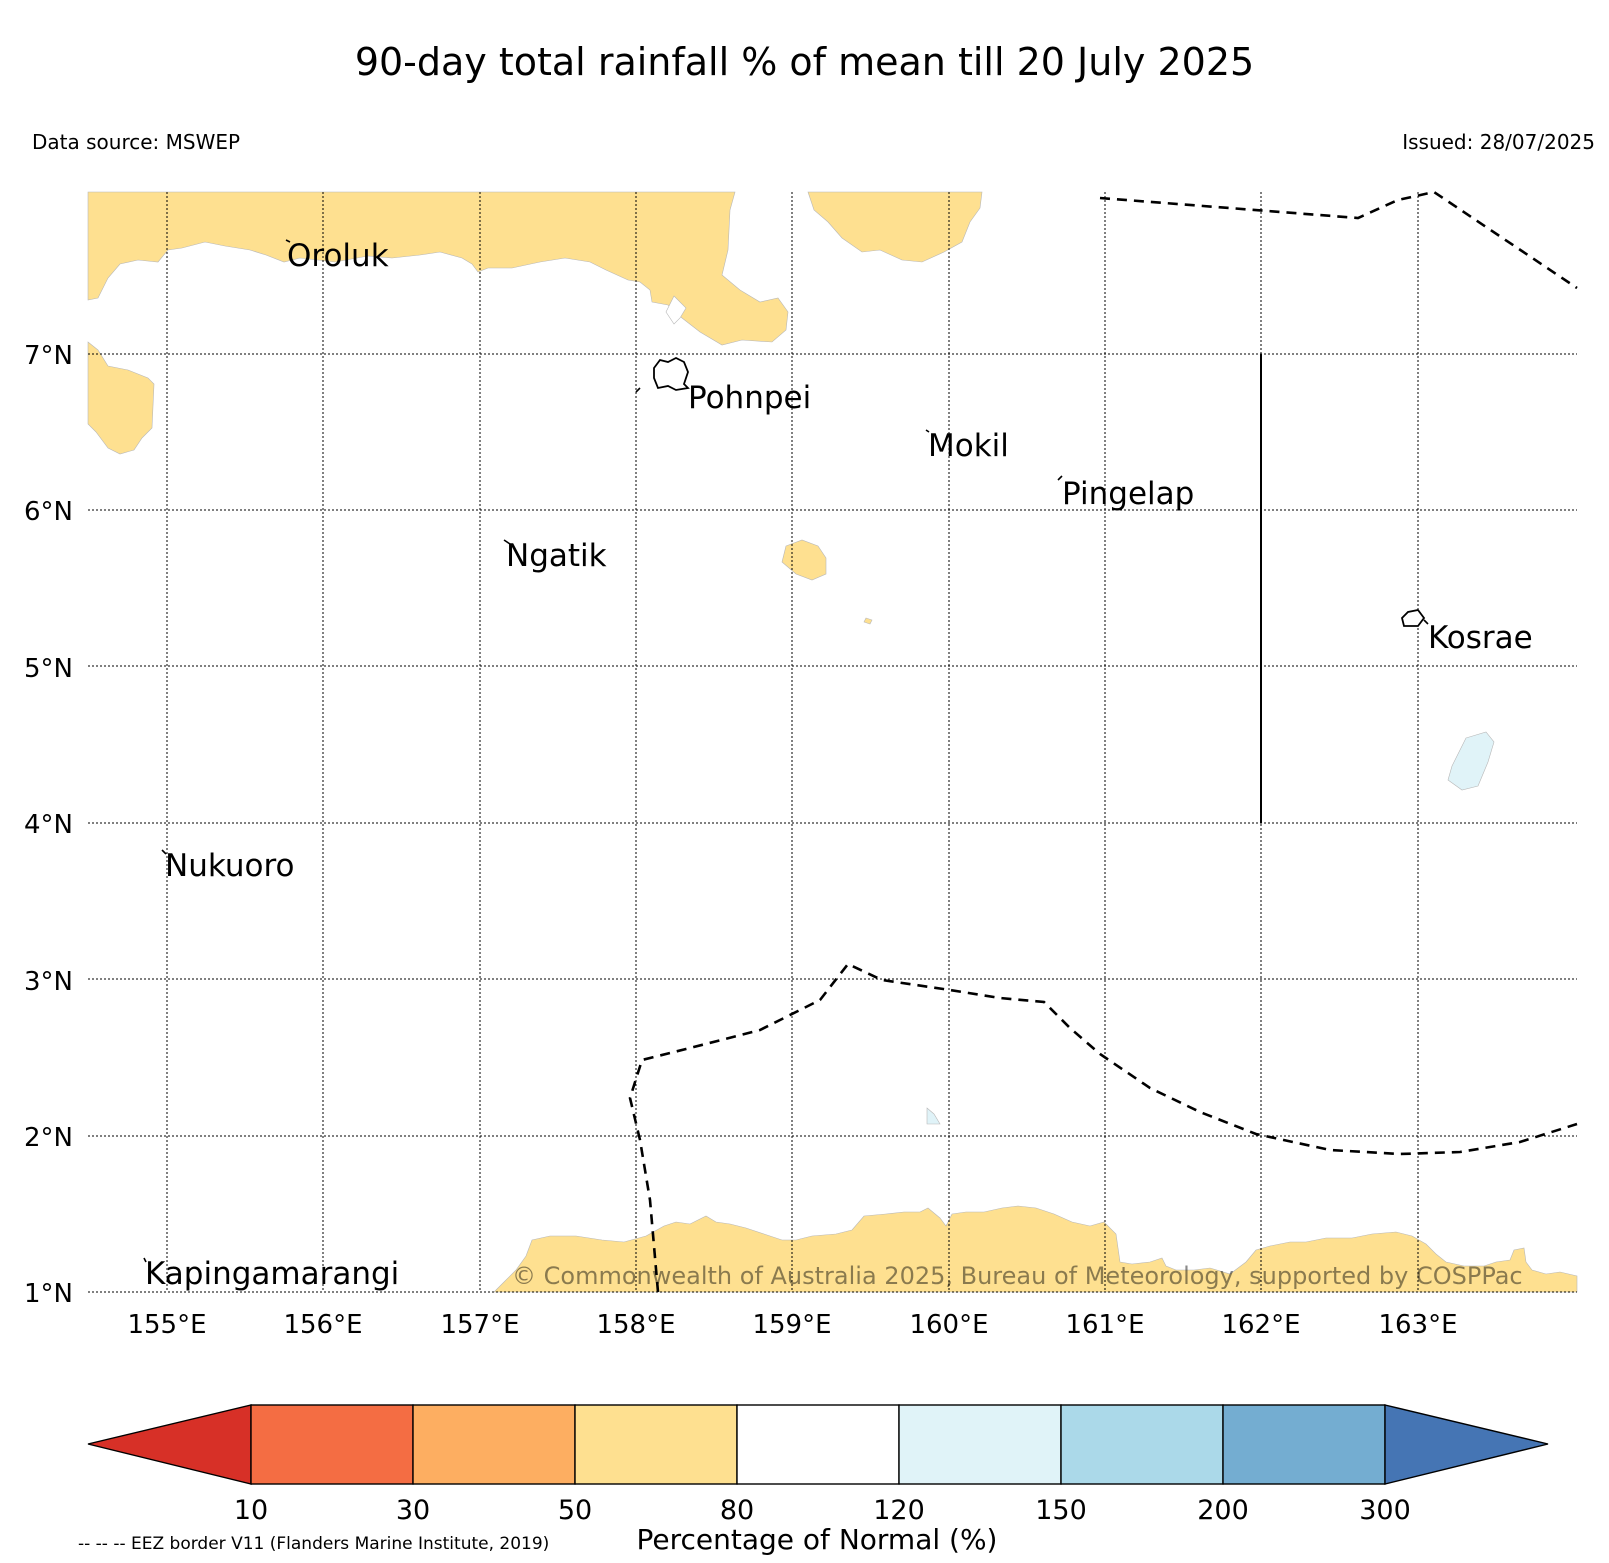  Describe the element at coordinates (1480, 638) in the screenshot. I see `place-label-kosrae: Kosrae` at that location.